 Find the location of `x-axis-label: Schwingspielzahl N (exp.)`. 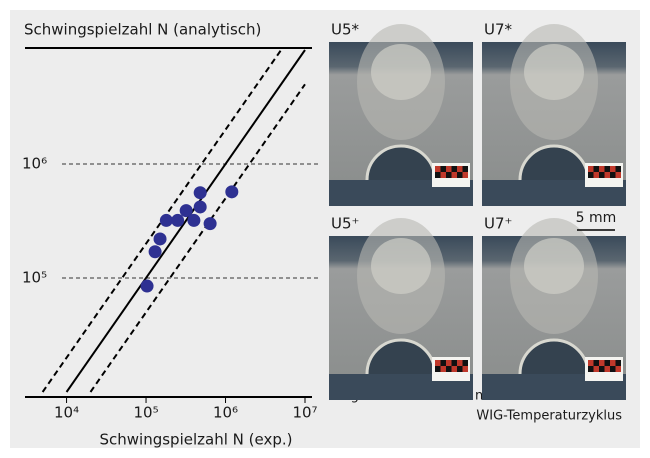

x-axis-label: Schwingspielzahl N (exp.) is located at coordinates (196, 440).